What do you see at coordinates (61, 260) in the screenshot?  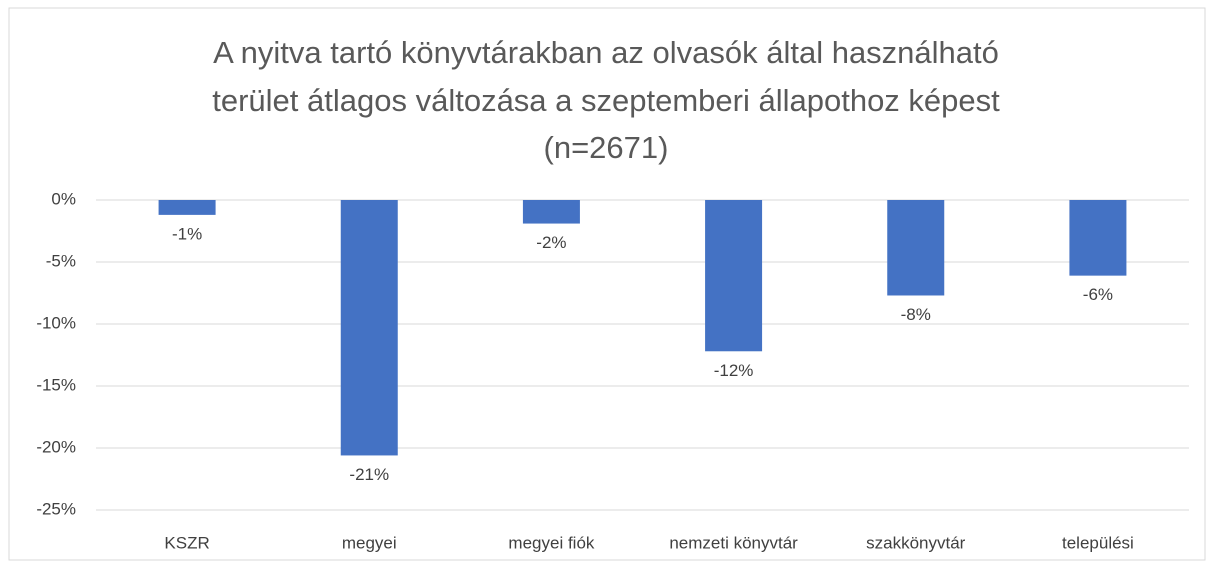 I see `y-tick-label: -5%` at bounding box center [61, 260].